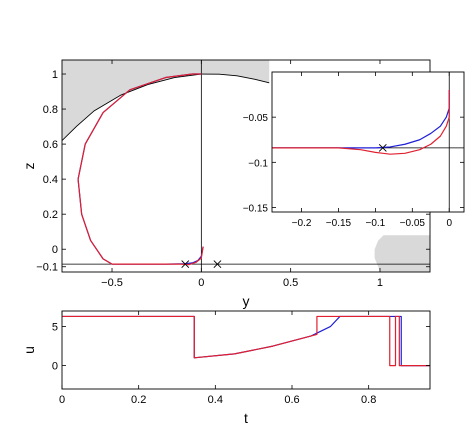 The width and height of the screenshot is (474, 441). Describe the element at coordinates (246, 418) in the screenshot. I see `bottom-xlabel: t` at that location.